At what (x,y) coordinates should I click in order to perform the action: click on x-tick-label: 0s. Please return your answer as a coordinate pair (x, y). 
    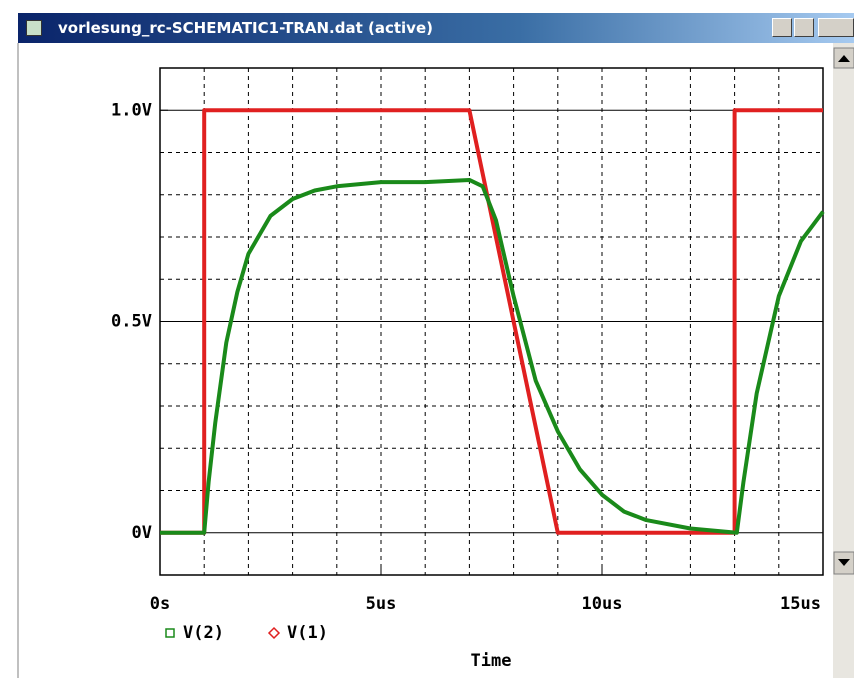
    Looking at the image, I should click on (160, 604).